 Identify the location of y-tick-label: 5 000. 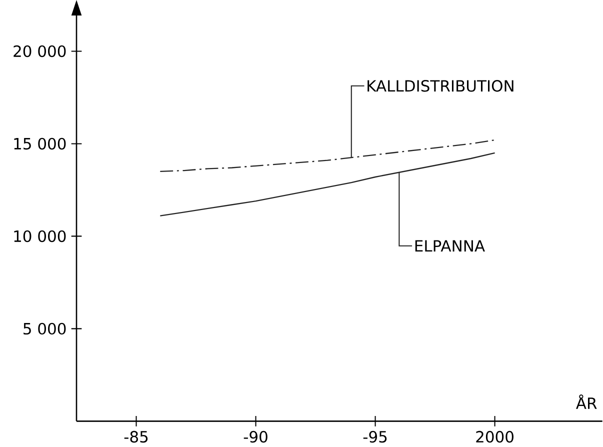
(45, 328).